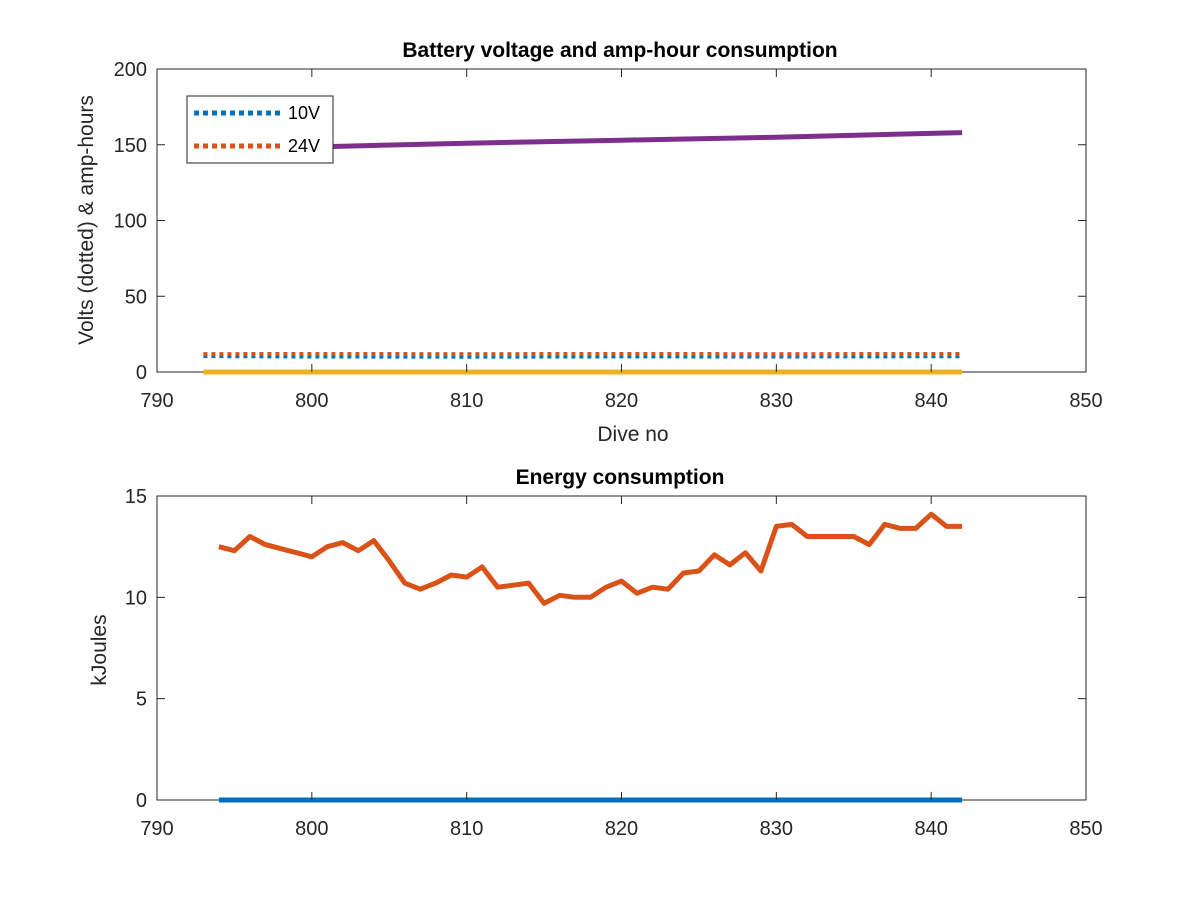  I want to click on battery-chart-xtick-label: 820, so click(621, 401).